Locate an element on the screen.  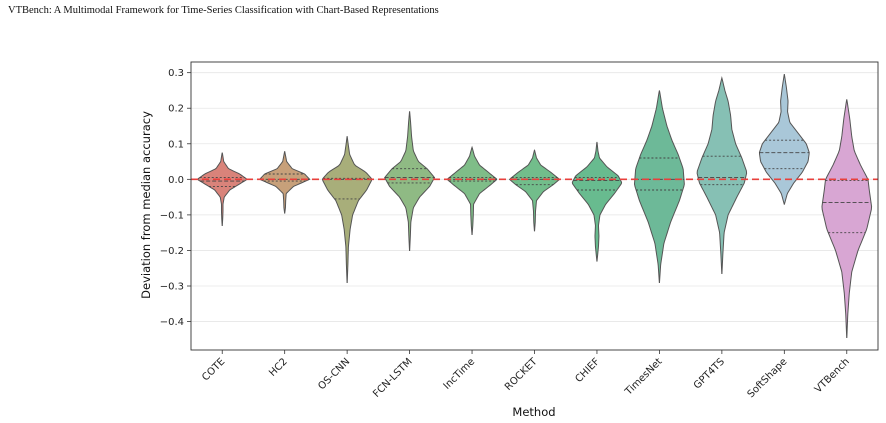
violin-inctime is located at coordinates (472, 190).